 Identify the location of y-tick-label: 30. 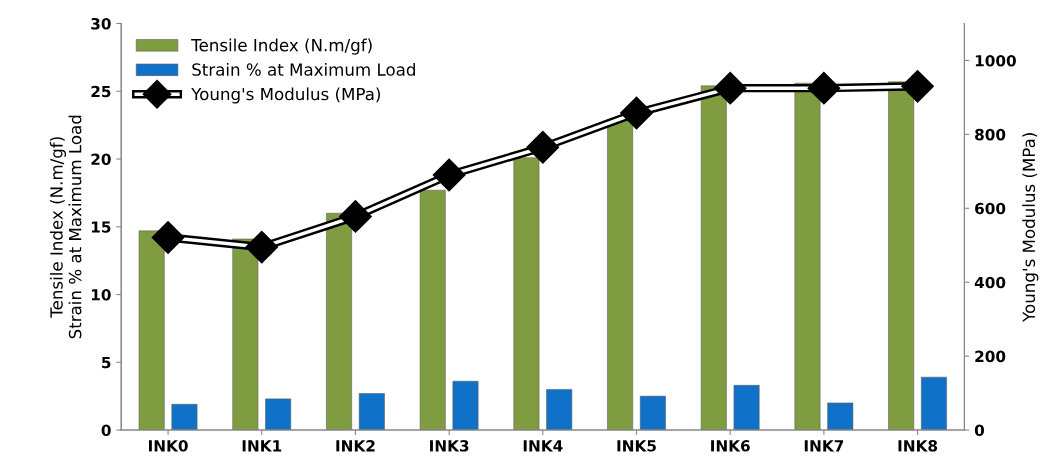
(101, 23).